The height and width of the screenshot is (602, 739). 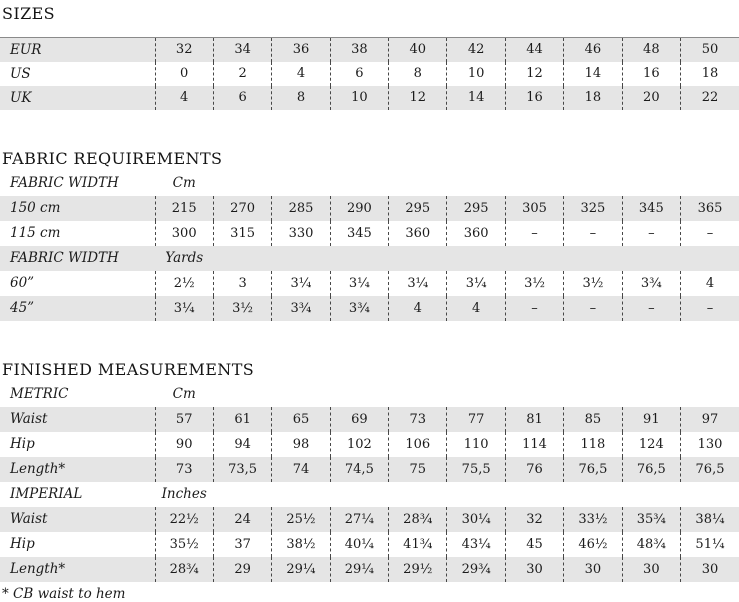 What do you see at coordinates (651, 444) in the screenshot?
I see `table-cell: 124` at bounding box center [651, 444].